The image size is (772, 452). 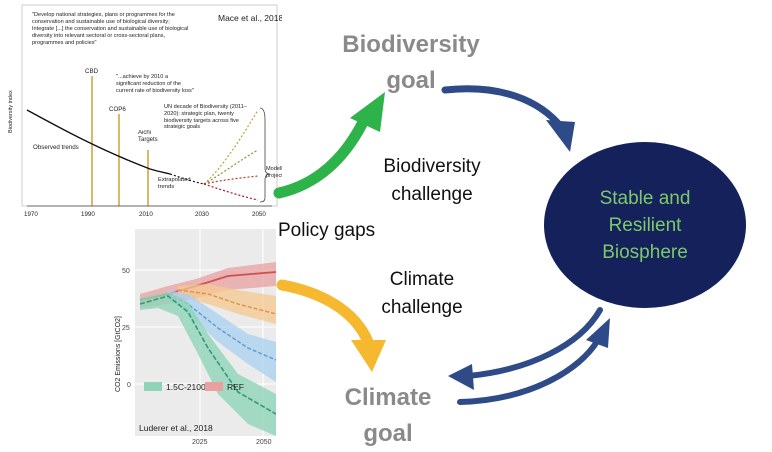 What do you see at coordinates (186, 387) in the screenshot?
I see `legend-1-5c: 1.5C-2100` at bounding box center [186, 387].